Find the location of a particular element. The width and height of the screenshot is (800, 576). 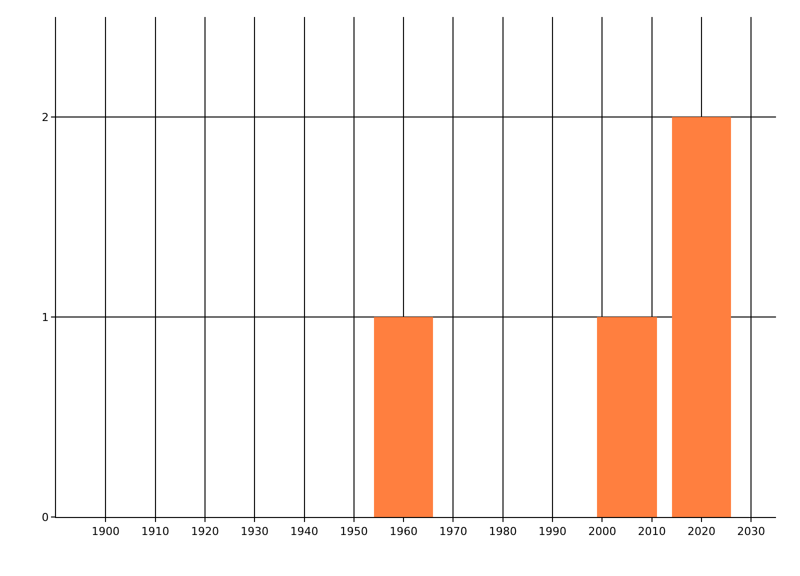

x-tick-label: 2000 is located at coordinates (602, 531).